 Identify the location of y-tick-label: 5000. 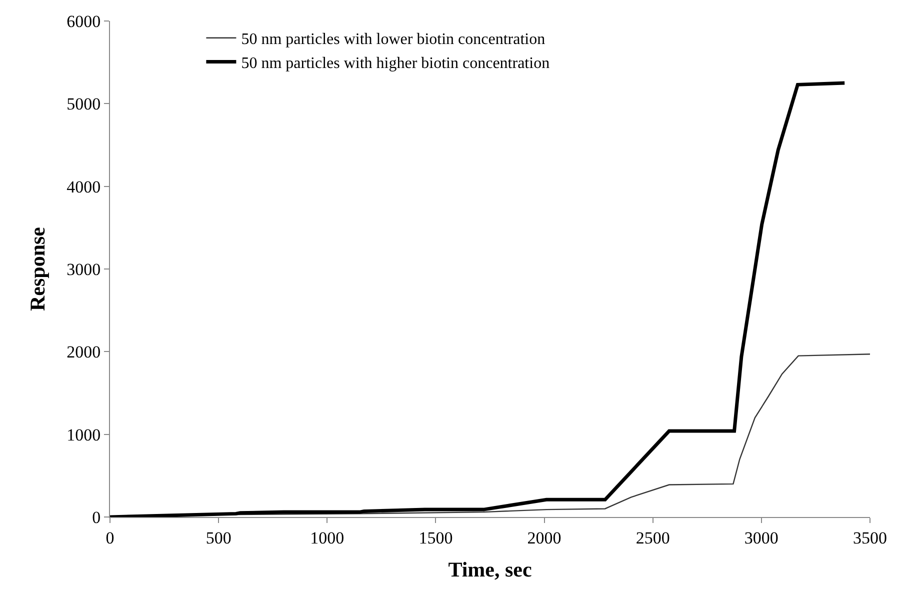
(83, 104).